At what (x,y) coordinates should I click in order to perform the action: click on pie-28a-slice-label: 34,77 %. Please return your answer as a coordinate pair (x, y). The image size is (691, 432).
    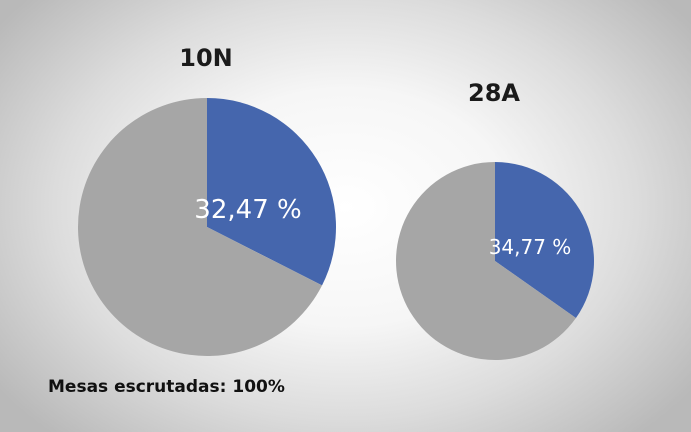
    Looking at the image, I should click on (530, 247).